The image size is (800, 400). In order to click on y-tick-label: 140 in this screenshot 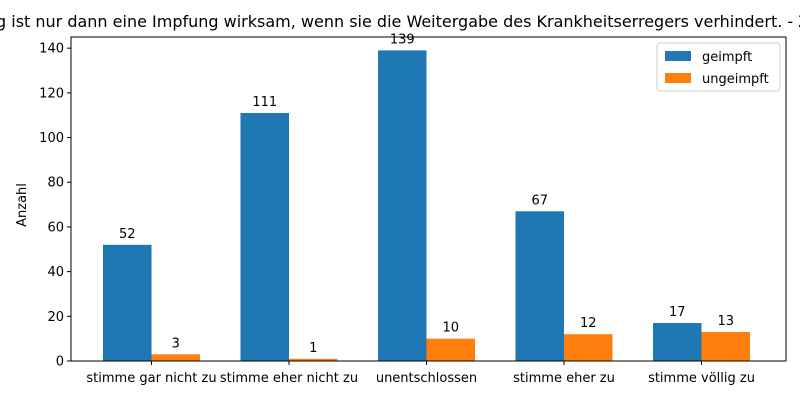, I will do `click(51, 49)`.